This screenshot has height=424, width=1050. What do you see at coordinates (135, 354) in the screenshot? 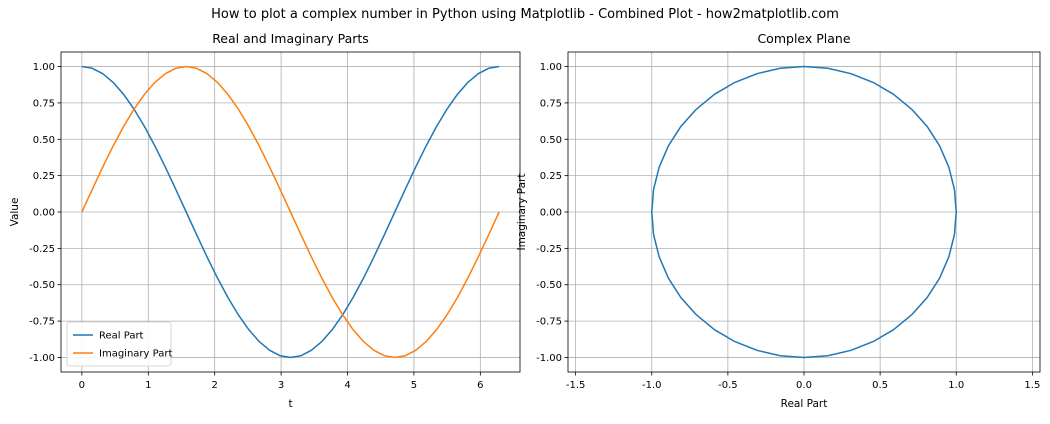
I see `legend-label: Imaginary Part` at bounding box center [135, 354].